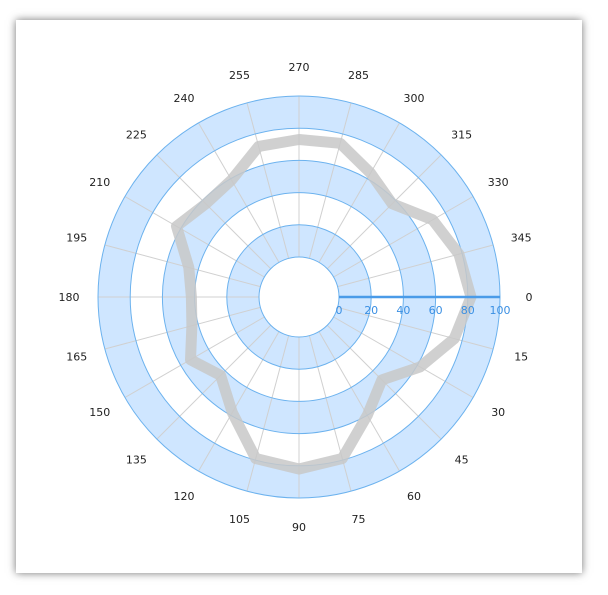 The height and width of the screenshot is (595, 608). Describe the element at coordinates (436, 310) in the screenshot. I see `radial-tick-label: 60` at that location.